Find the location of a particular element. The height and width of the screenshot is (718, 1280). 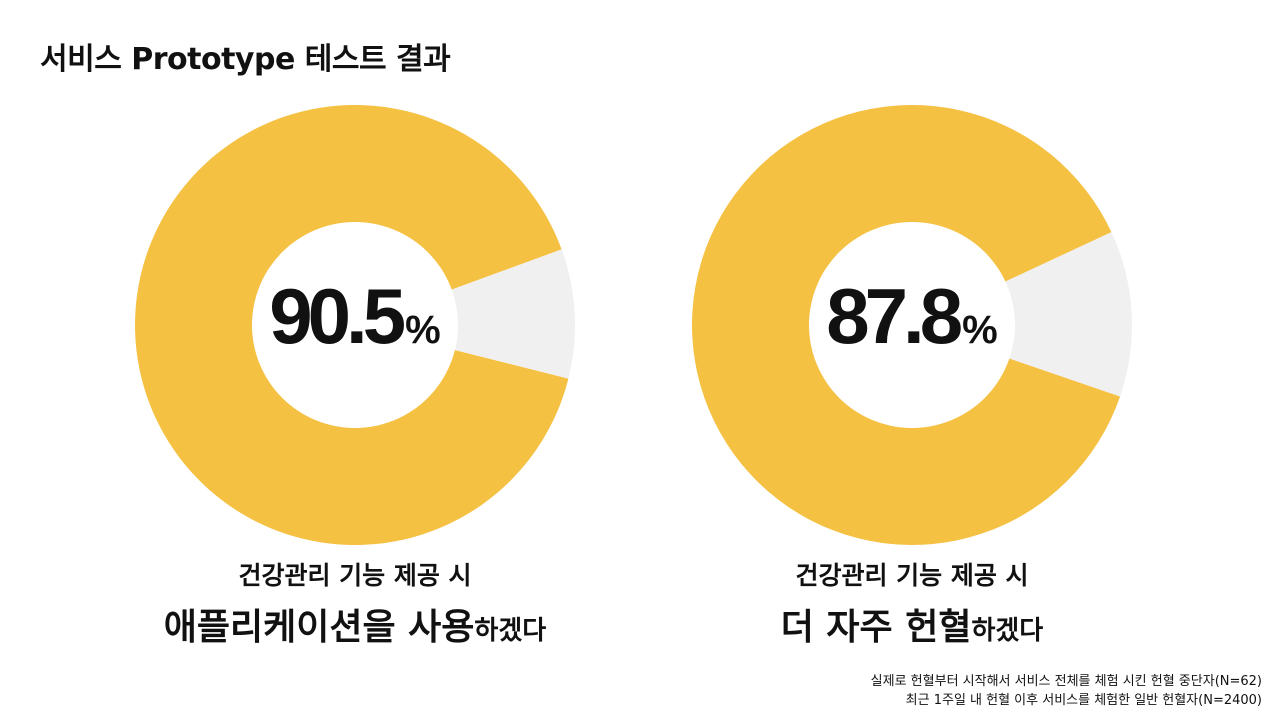

footnote-2: 최근 1주일 내 헌혈 이후 서비스를 체험한 일반 헌혈자(N=2400) is located at coordinates (1083, 700).